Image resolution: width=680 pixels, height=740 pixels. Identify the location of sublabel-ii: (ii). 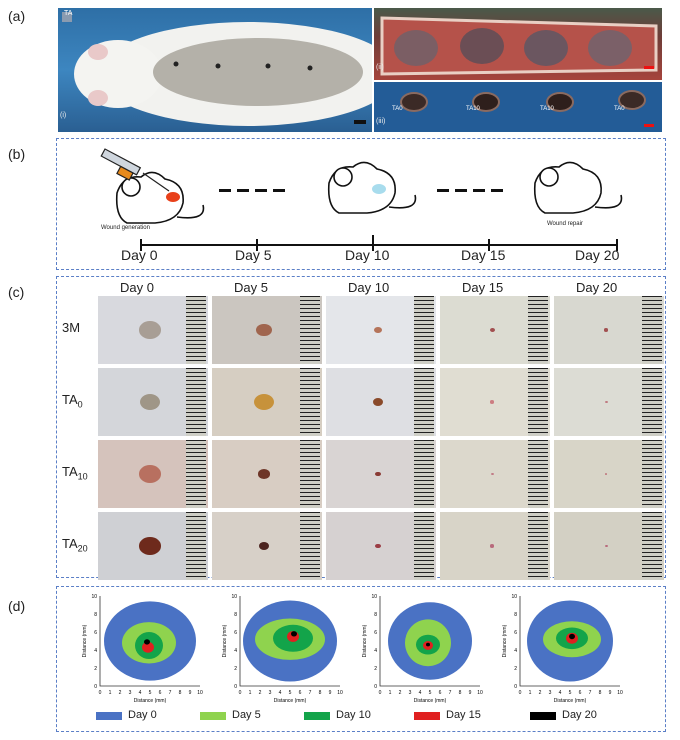
(380, 67).